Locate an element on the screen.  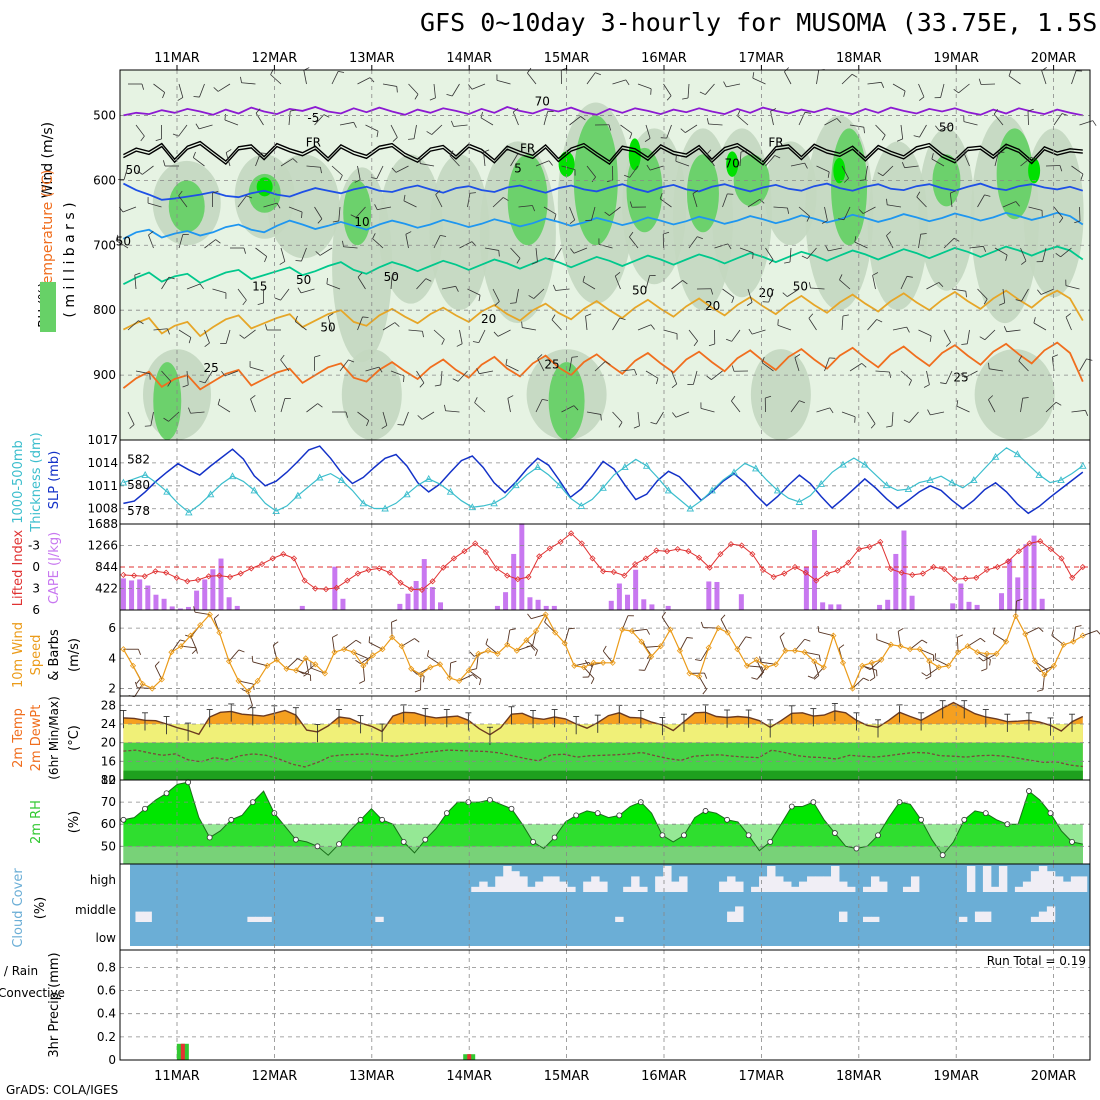
rh-plume is located at coordinates (303, 206).